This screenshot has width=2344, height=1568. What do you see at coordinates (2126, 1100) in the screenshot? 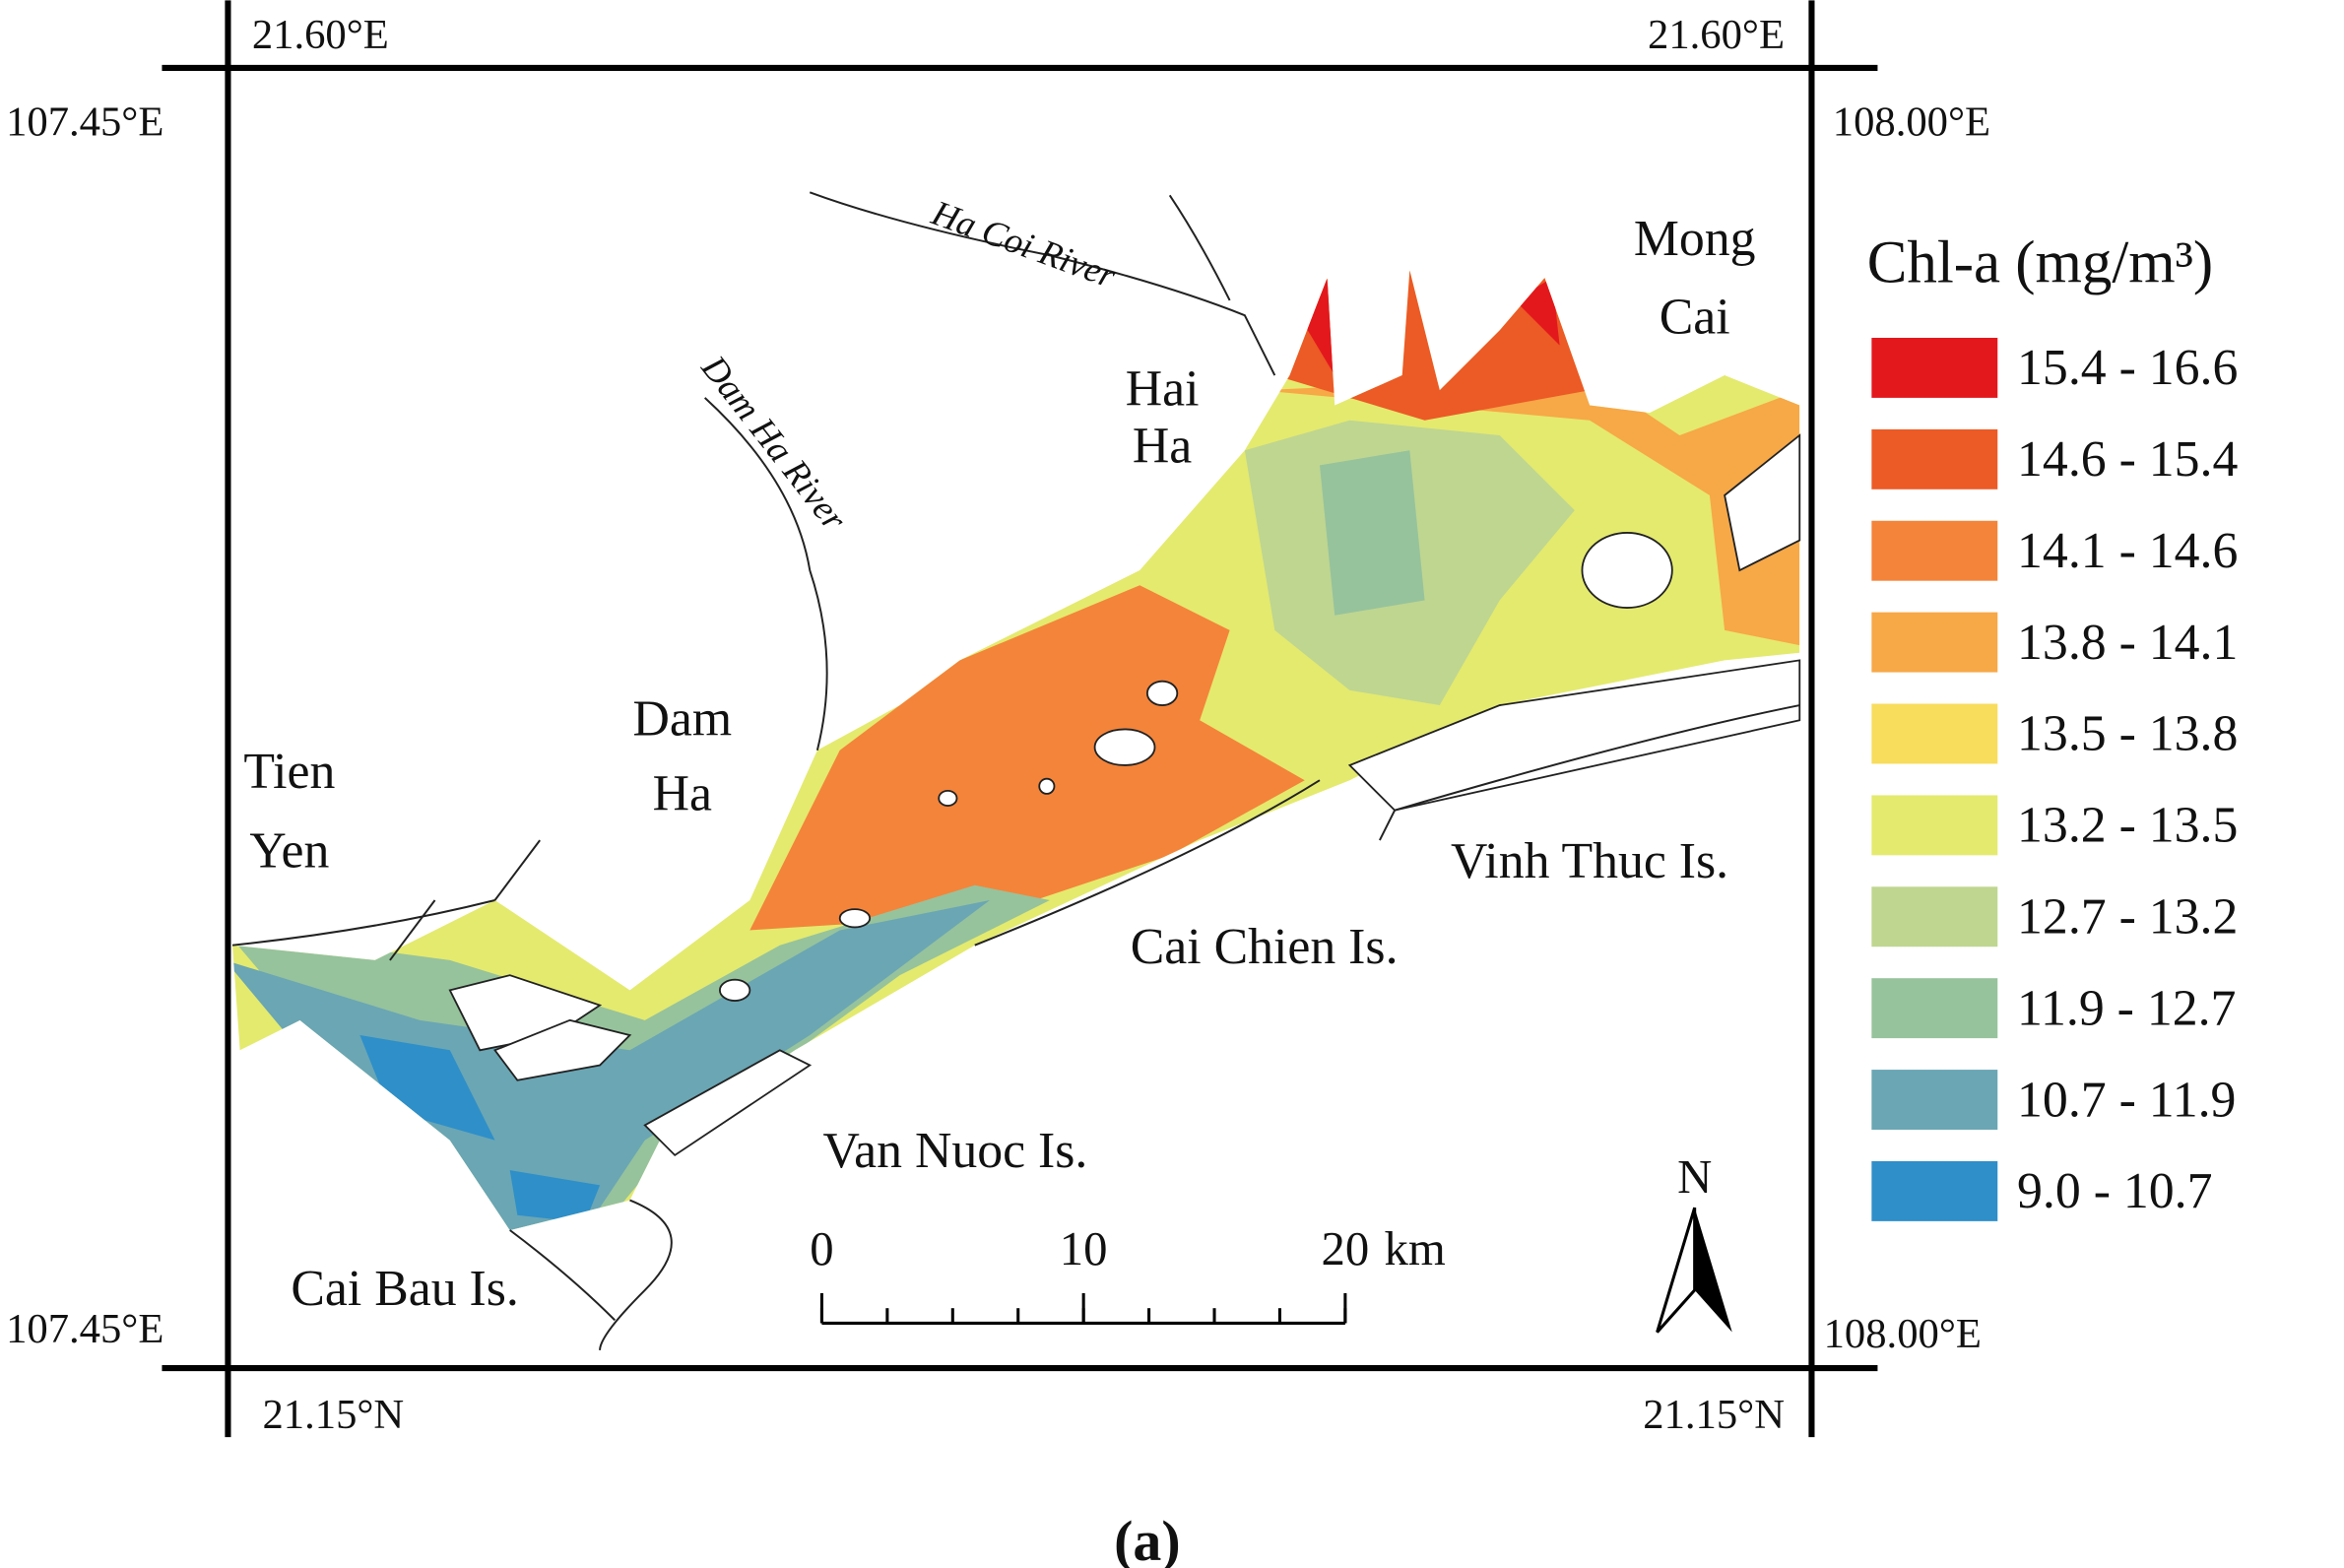
I see `legend-label: 10.7 - 11.9` at bounding box center [2126, 1100].